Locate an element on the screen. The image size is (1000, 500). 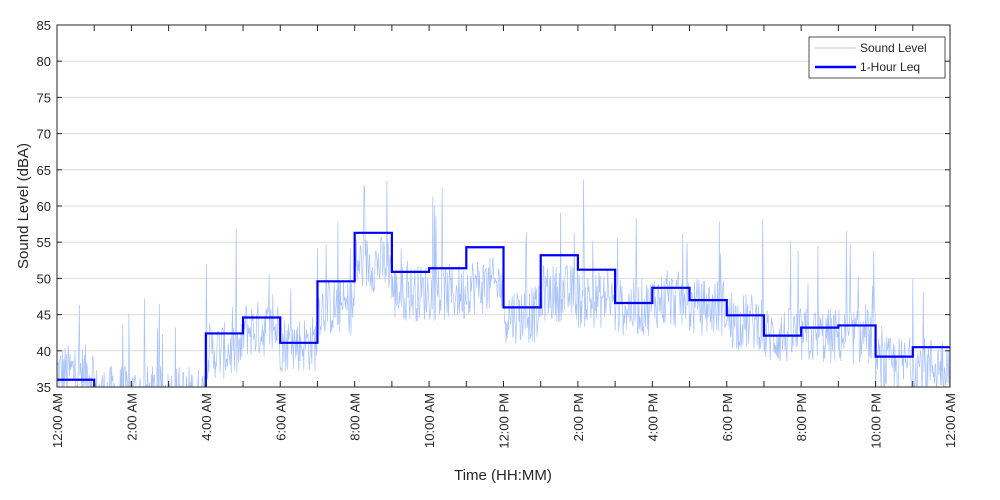
y-tick-label: 40 is located at coordinates (44, 351).